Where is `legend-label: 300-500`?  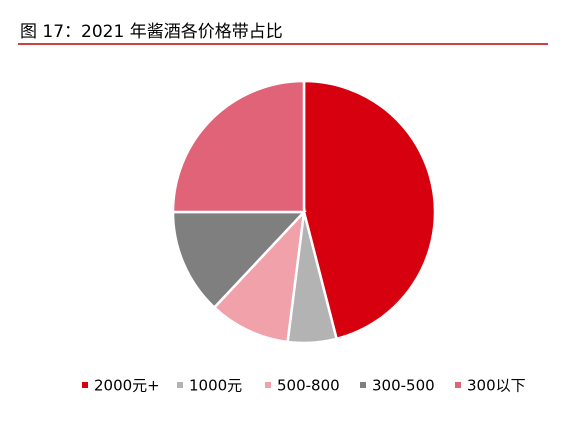
legend-label: 300-500 is located at coordinates (403, 386).